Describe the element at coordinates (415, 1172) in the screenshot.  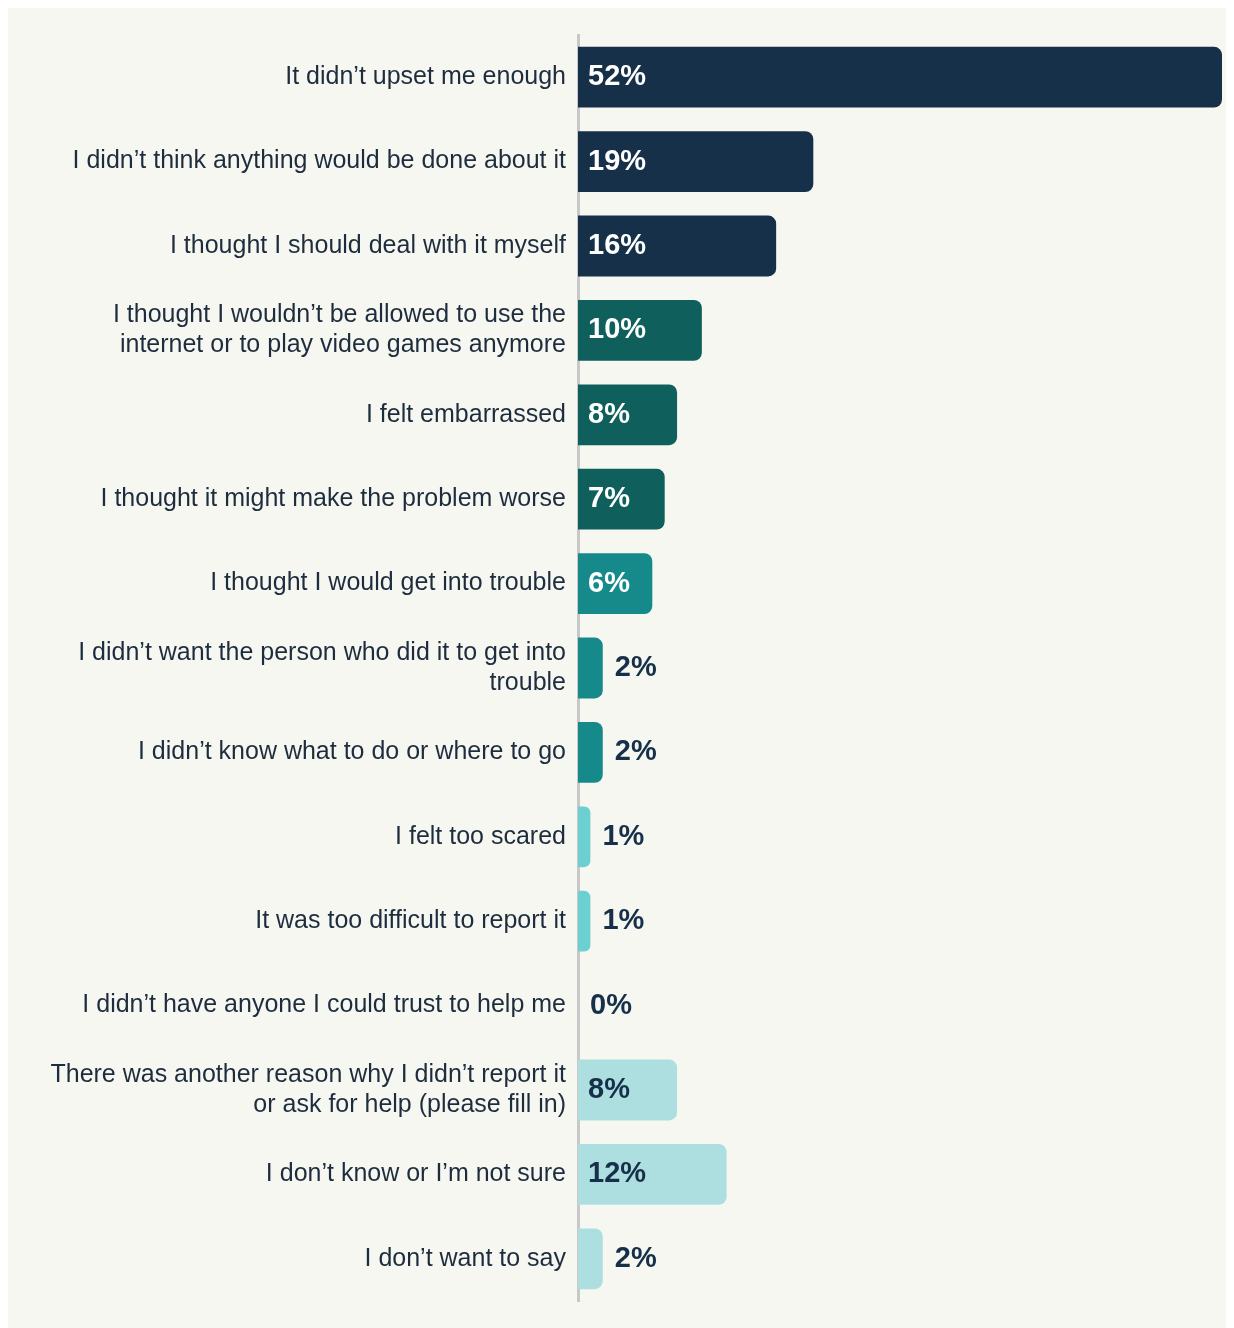
I see `y-tick-label: I don’t know or I’m not sure` at that location.